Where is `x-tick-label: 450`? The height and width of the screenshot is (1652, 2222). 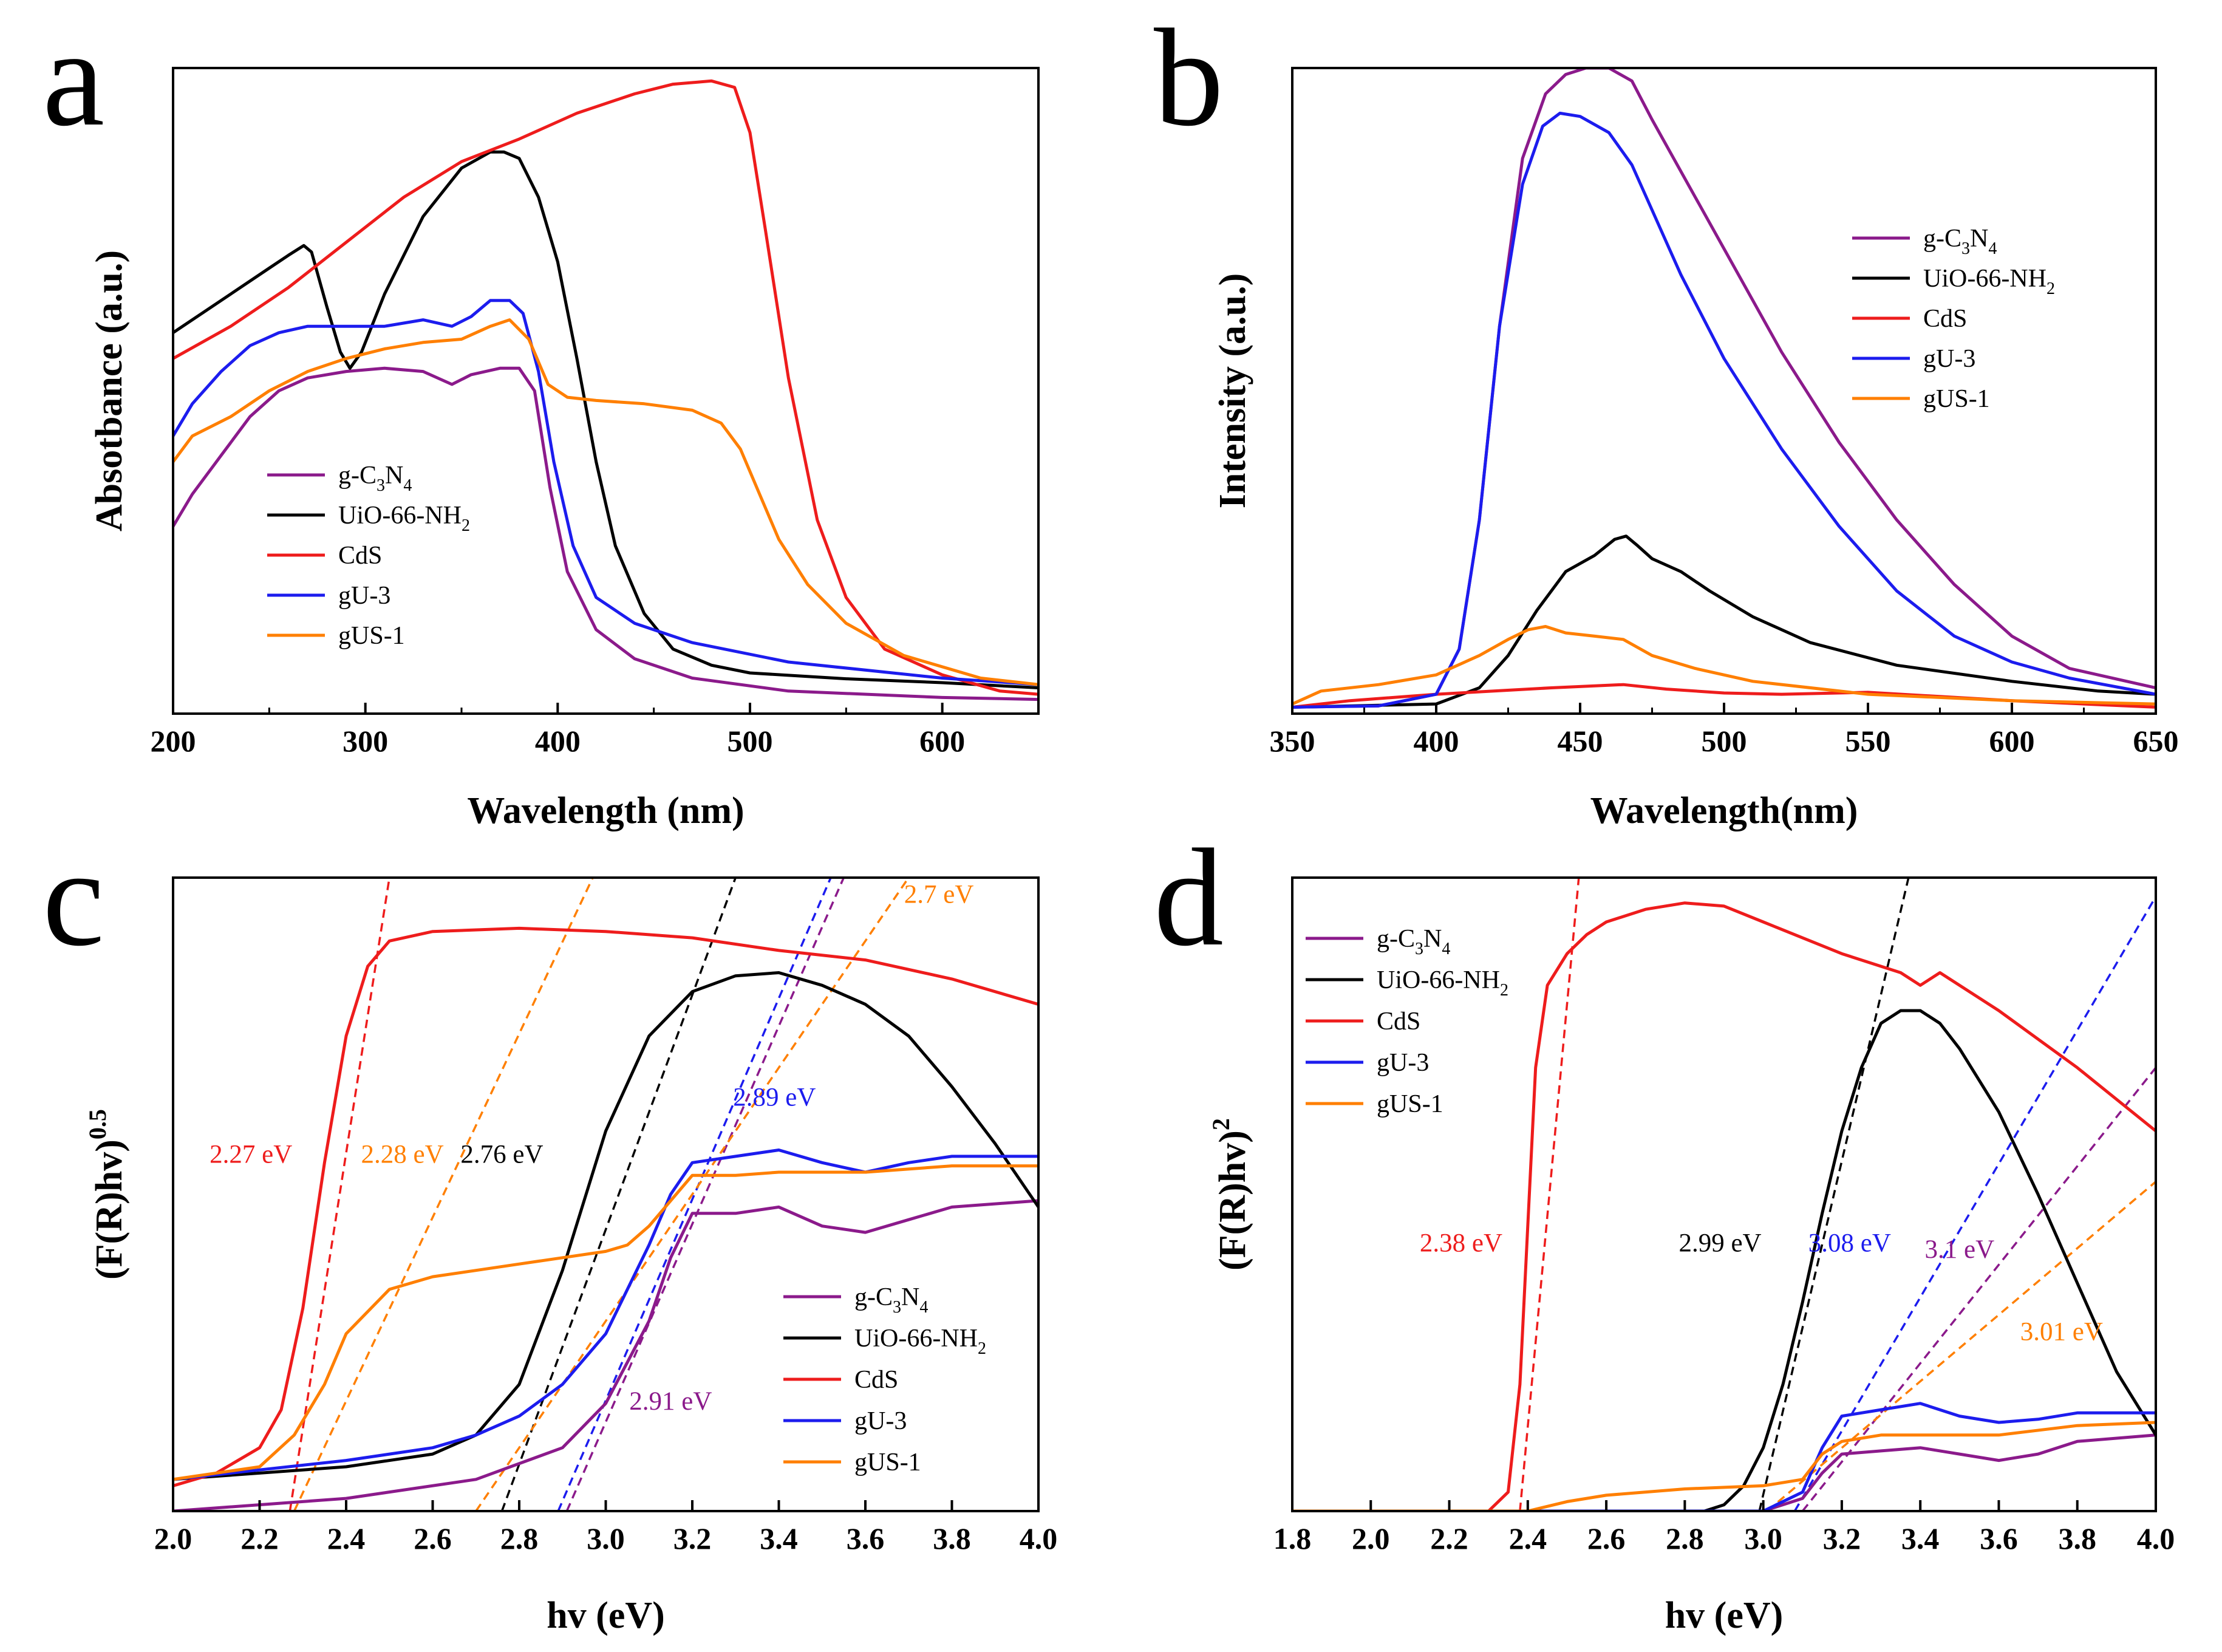 x-tick-label: 450 is located at coordinates (1581, 741).